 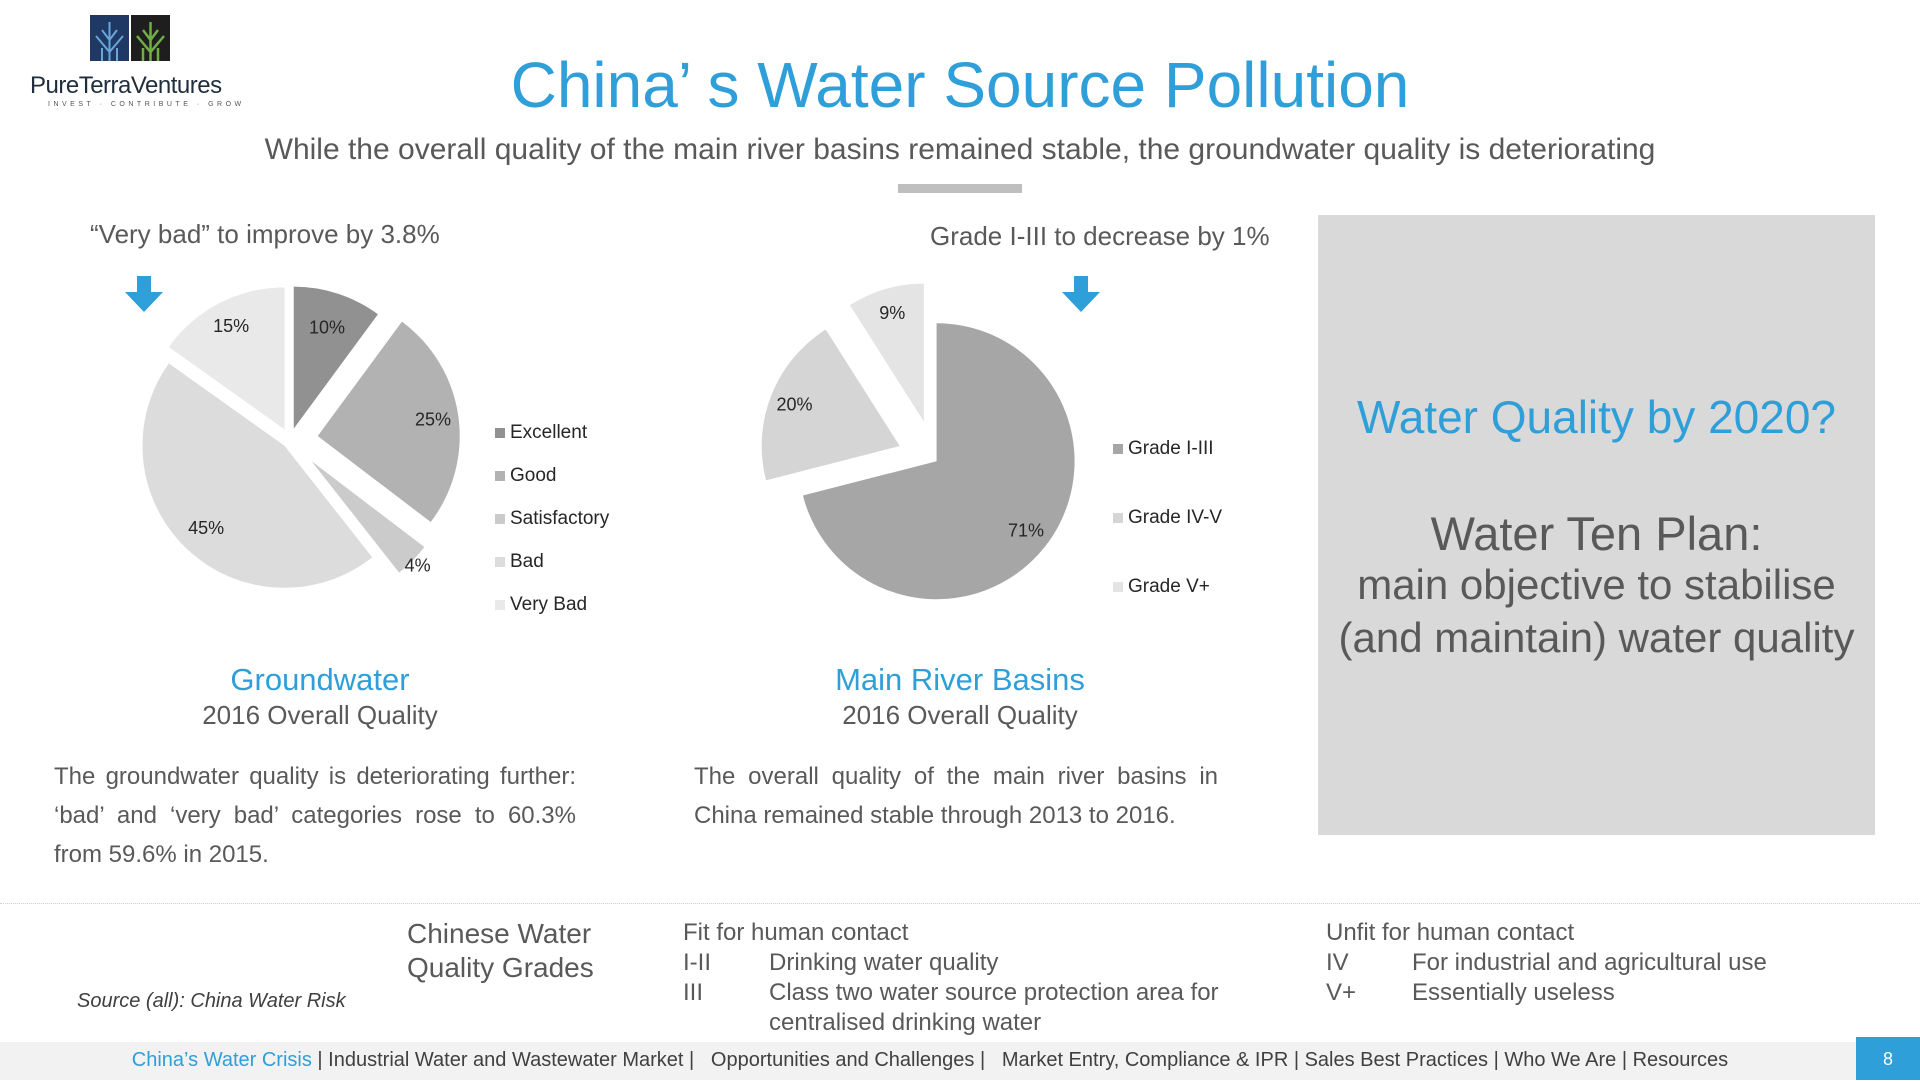 I want to click on page-number: 8, so click(x=1888, y=1058).